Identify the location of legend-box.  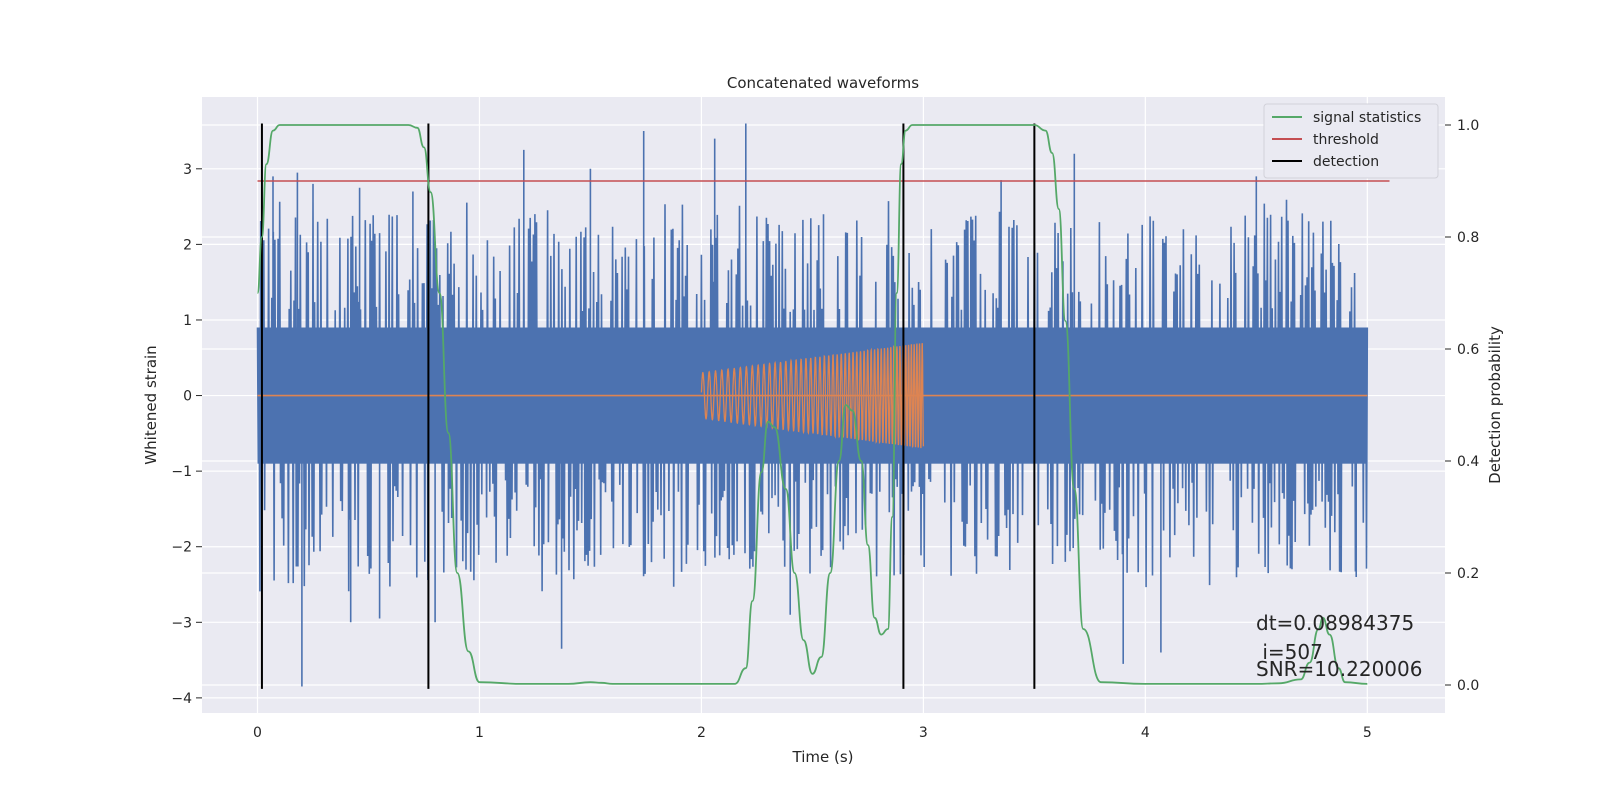
(1351, 141).